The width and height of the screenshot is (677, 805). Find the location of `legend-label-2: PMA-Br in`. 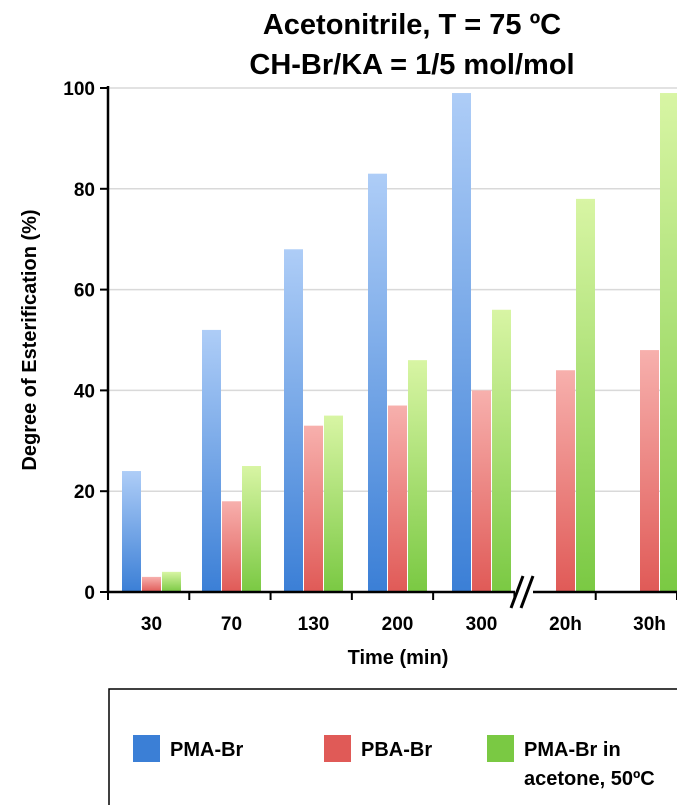

legend-label-2: PMA-Br in is located at coordinates (572, 750).